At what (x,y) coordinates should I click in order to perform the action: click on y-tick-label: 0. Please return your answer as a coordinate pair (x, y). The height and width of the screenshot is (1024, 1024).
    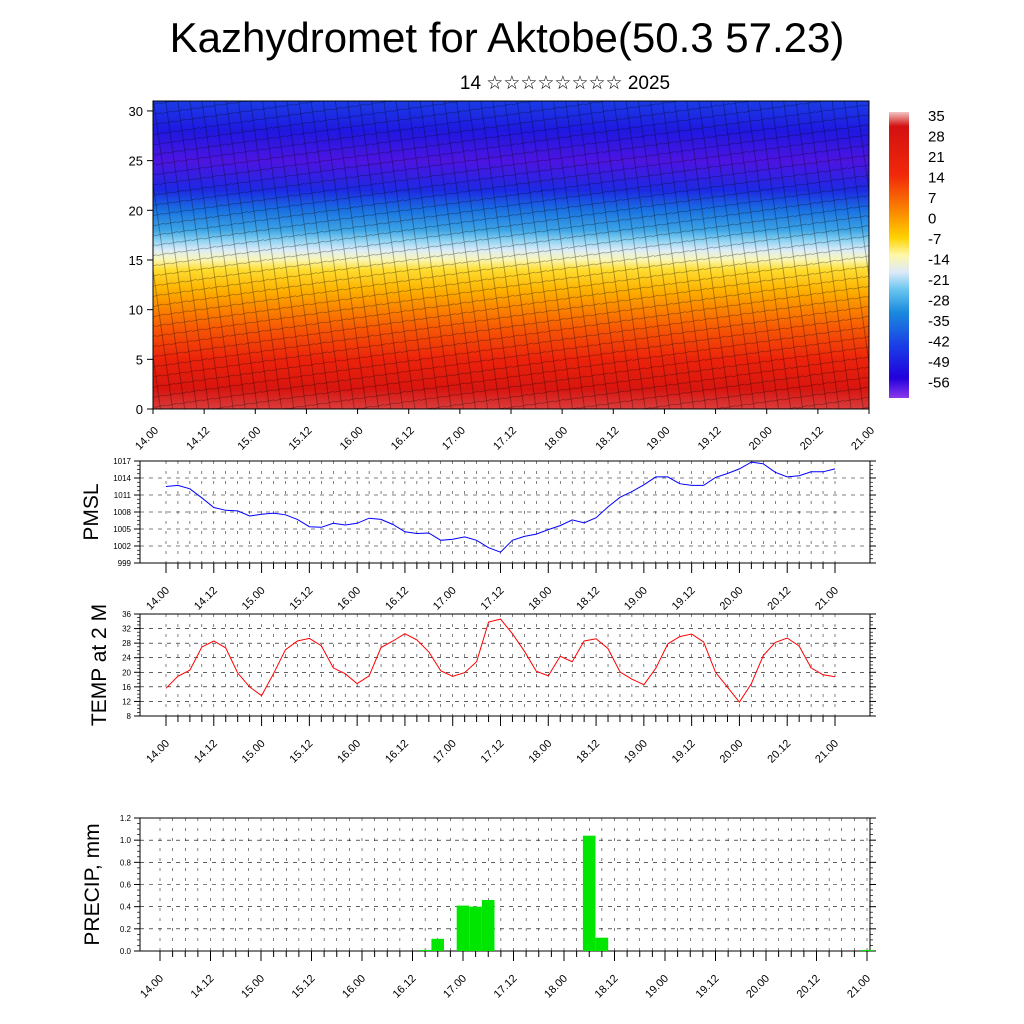
    Looking at the image, I should click on (139, 409).